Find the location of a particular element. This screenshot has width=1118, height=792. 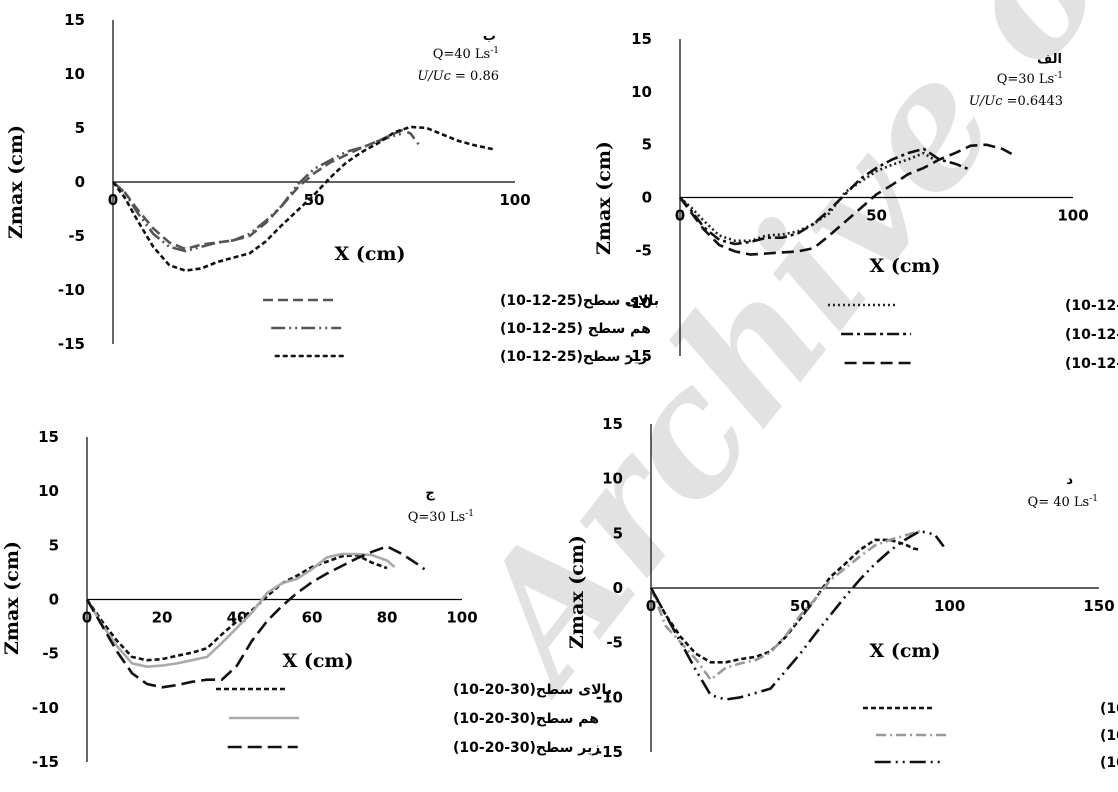

legend-label: هم سطح (25-12-10) is located at coordinates (575, 329).